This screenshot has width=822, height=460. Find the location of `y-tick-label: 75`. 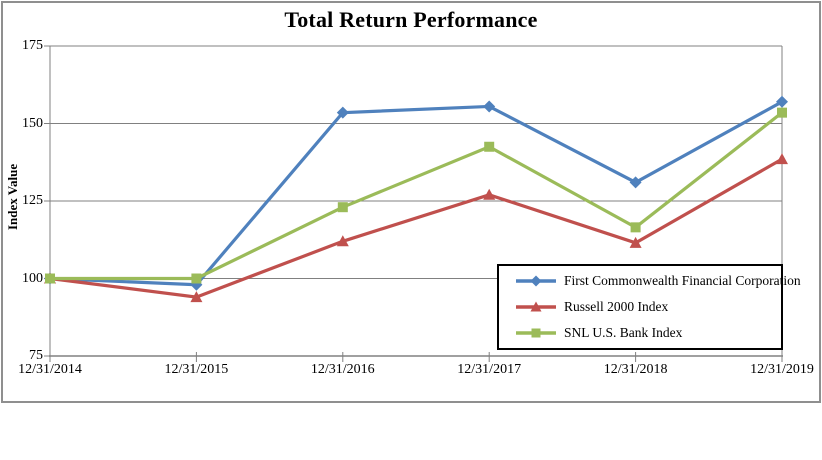

y-tick-label: 75 is located at coordinates (36, 355).